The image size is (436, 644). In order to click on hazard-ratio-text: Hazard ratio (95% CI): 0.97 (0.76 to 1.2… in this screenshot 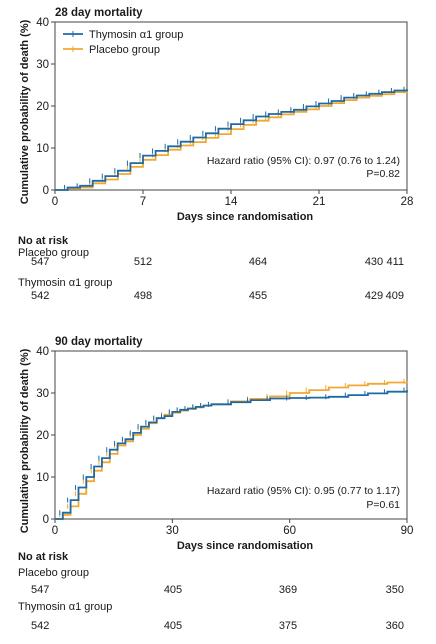, I will do `click(303, 161)`.